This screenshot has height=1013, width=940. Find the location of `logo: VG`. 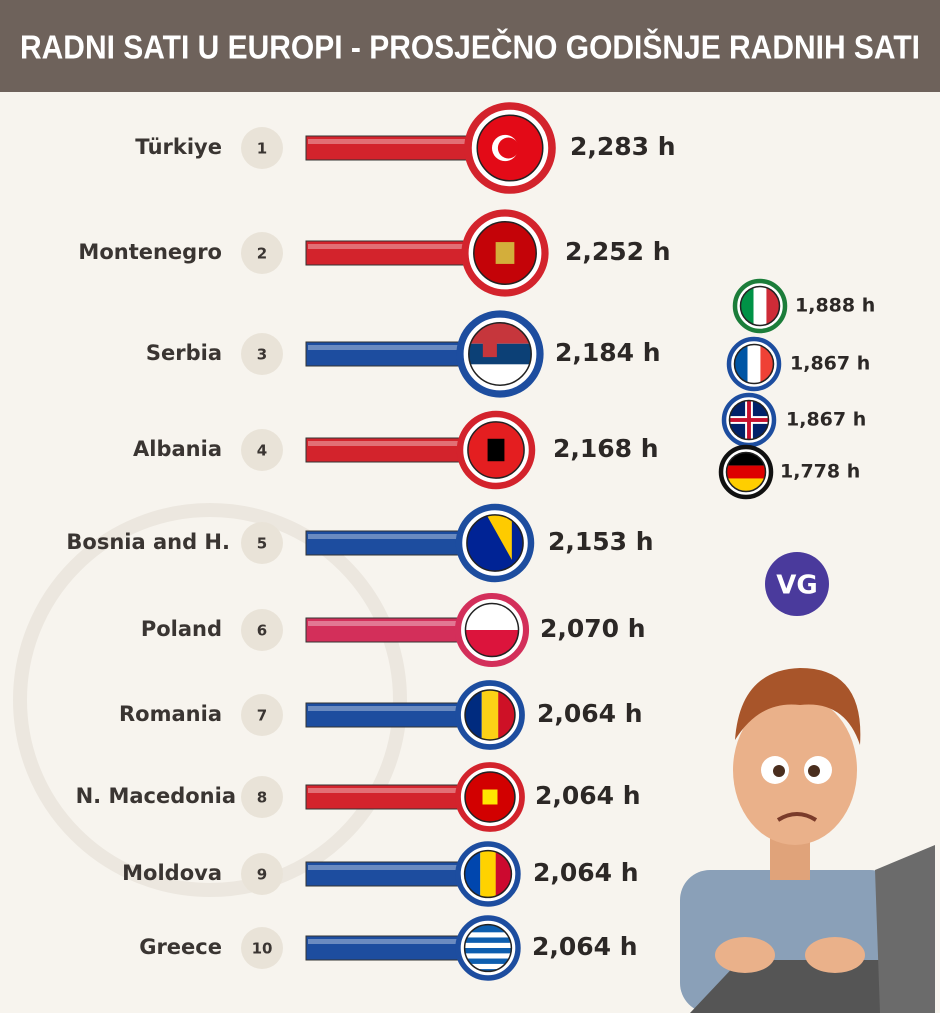

logo: VG is located at coordinates (796, 586).